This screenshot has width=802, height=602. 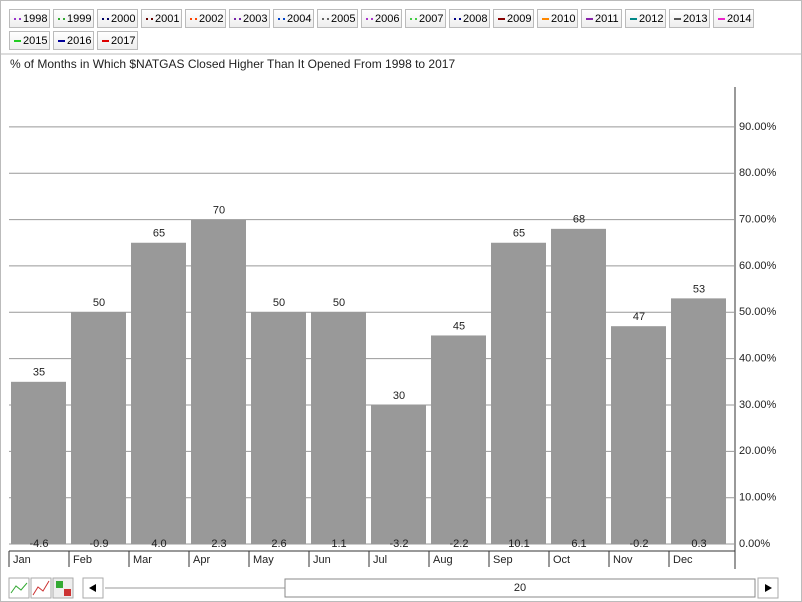 I want to click on legend-label: 1999, so click(x=79, y=19).